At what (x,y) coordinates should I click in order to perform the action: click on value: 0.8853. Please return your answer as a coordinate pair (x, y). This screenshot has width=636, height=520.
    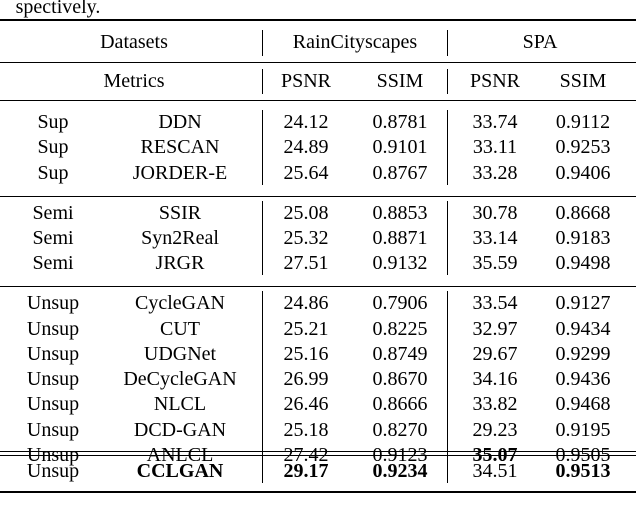
    Looking at the image, I should click on (400, 212).